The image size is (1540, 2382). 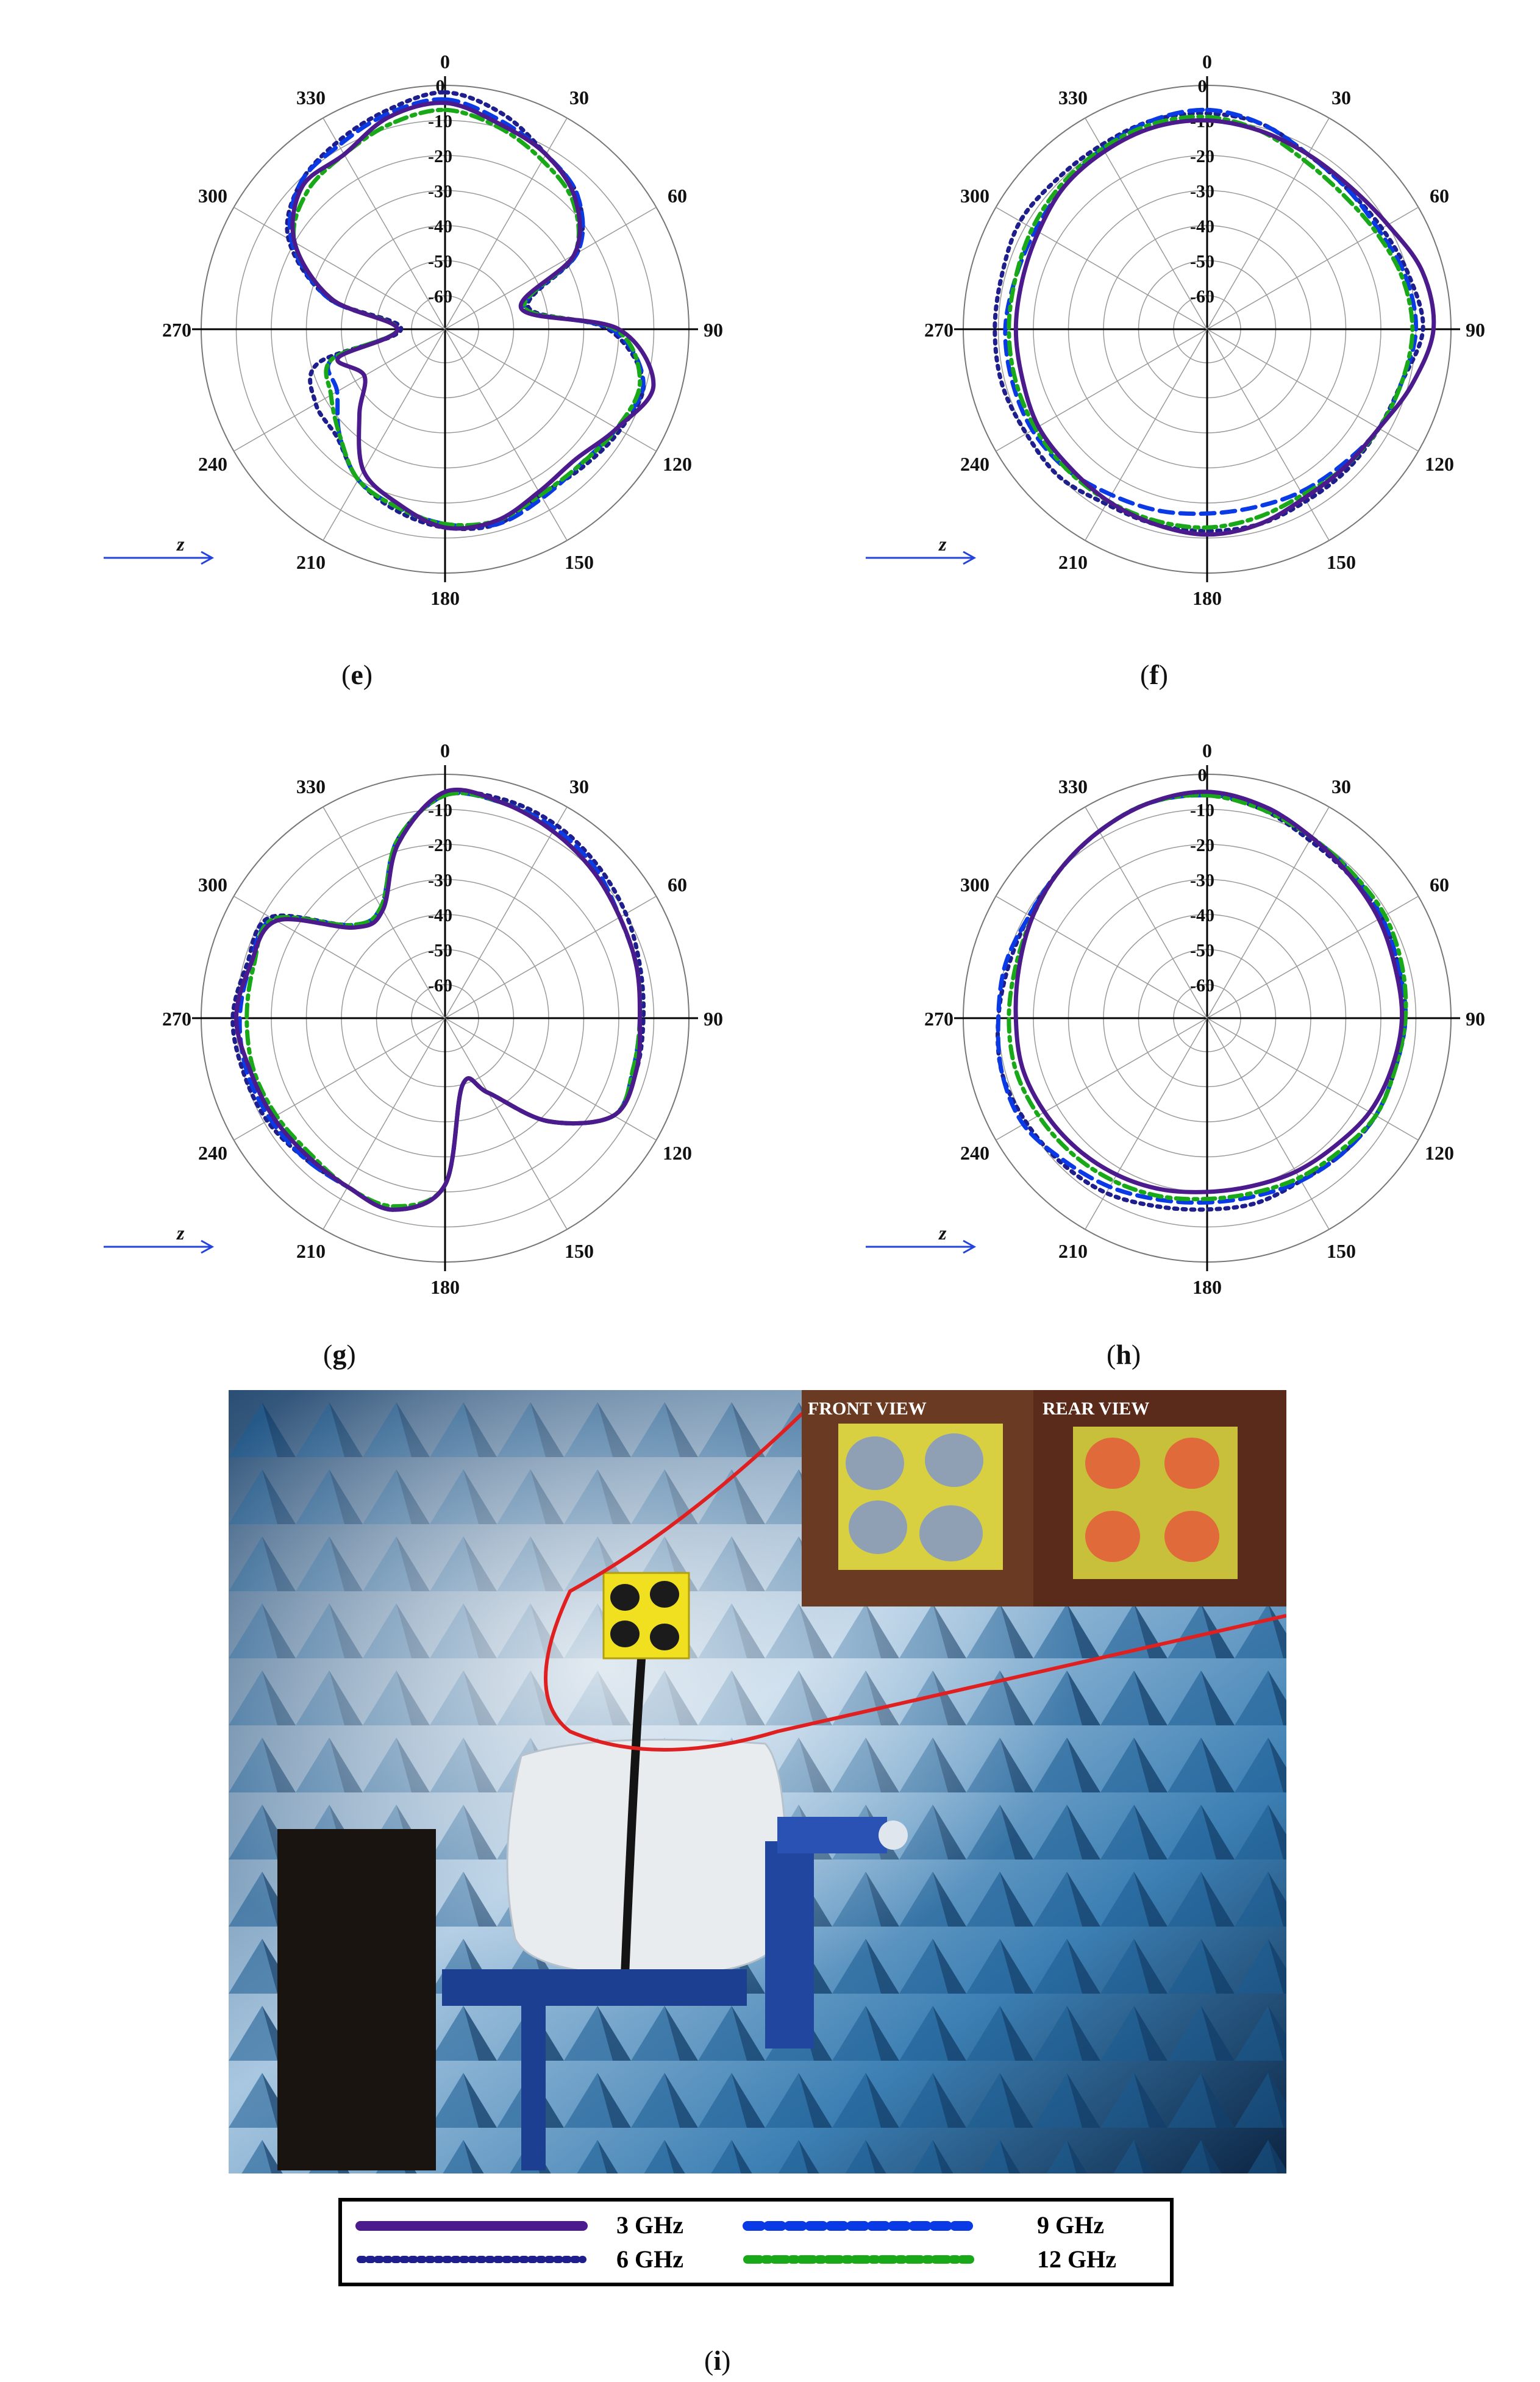 What do you see at coordinates (357, 674) in the screenshot?
I see `caption-e: (e)` at bounding box center [357, 674].